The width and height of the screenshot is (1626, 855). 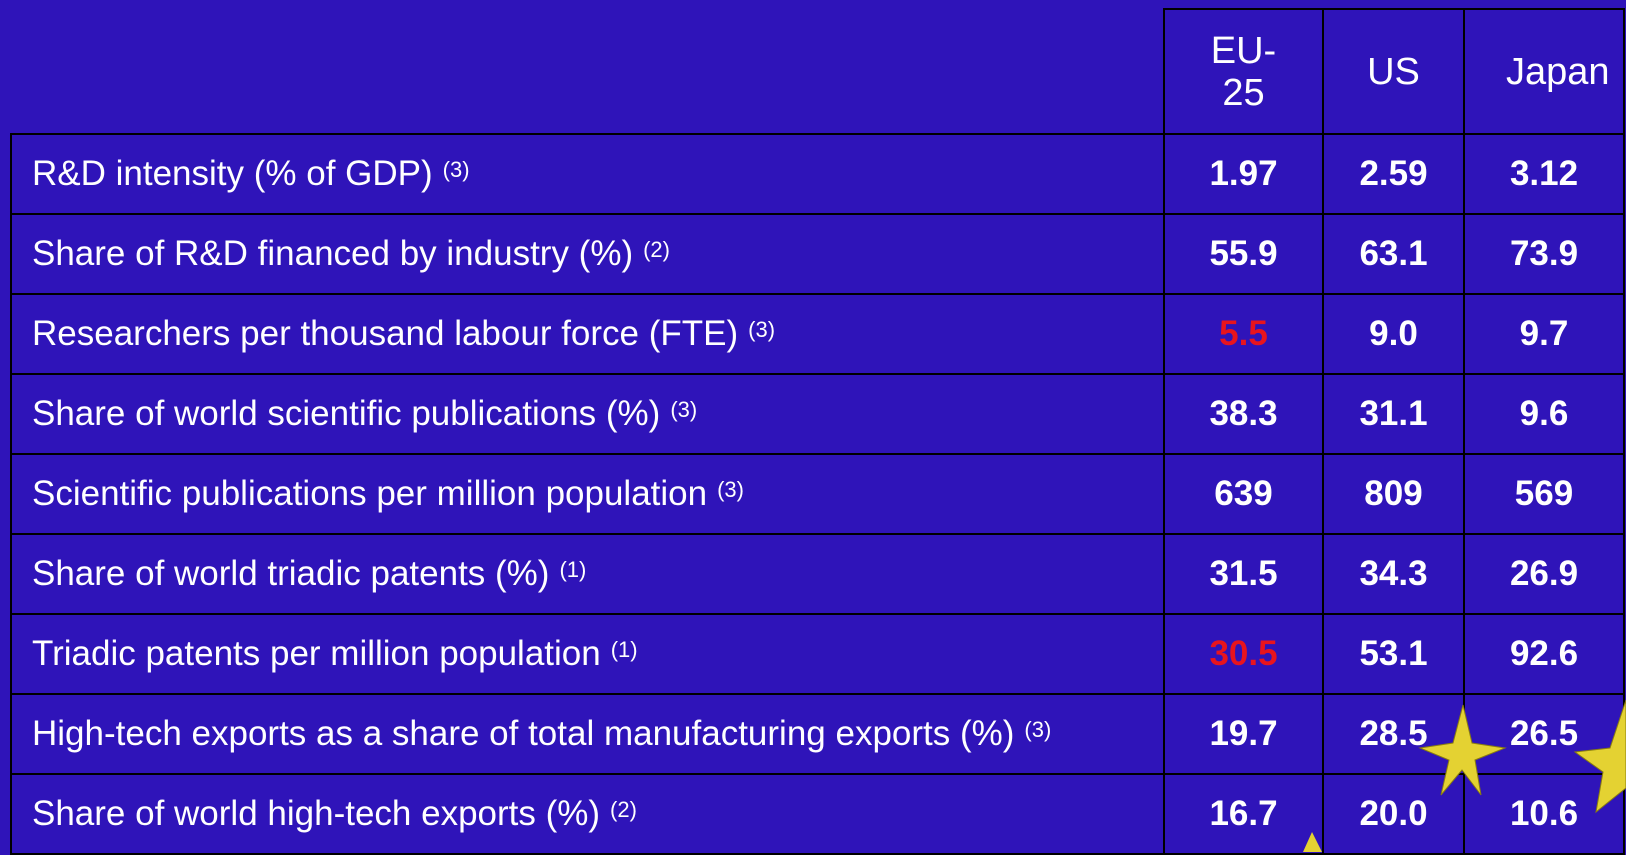 I want to click on value-cell: 28.5, so click(x=1393, y=734).